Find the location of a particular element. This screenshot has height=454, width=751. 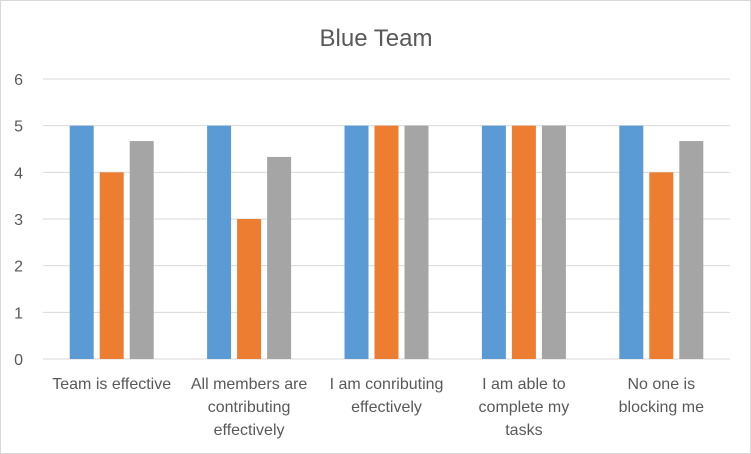

x-category-label-line: Team is effective is located at coordinates (111, 384).